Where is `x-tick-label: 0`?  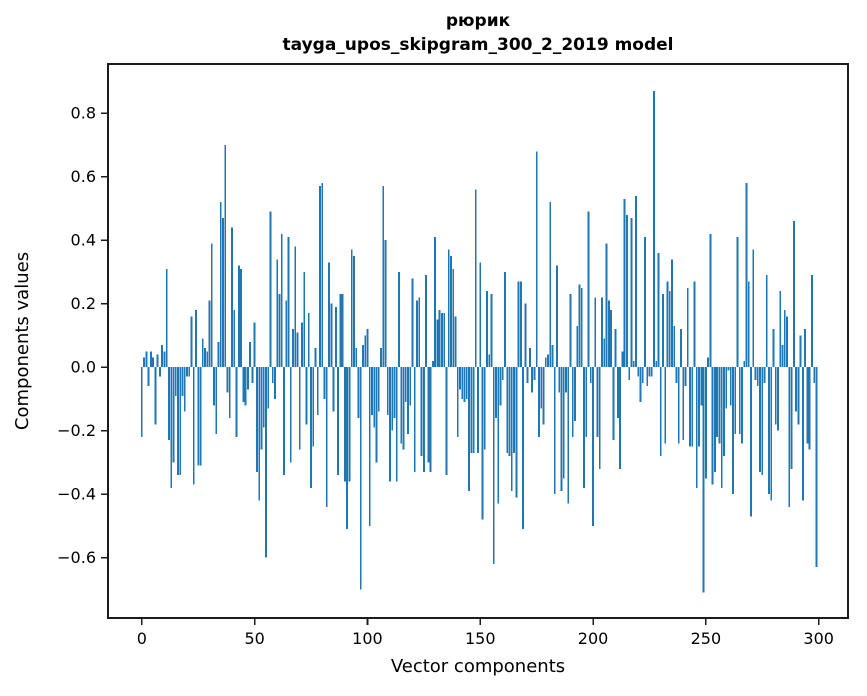 x-tick-label: 0 is located at coordinates (142, 638).